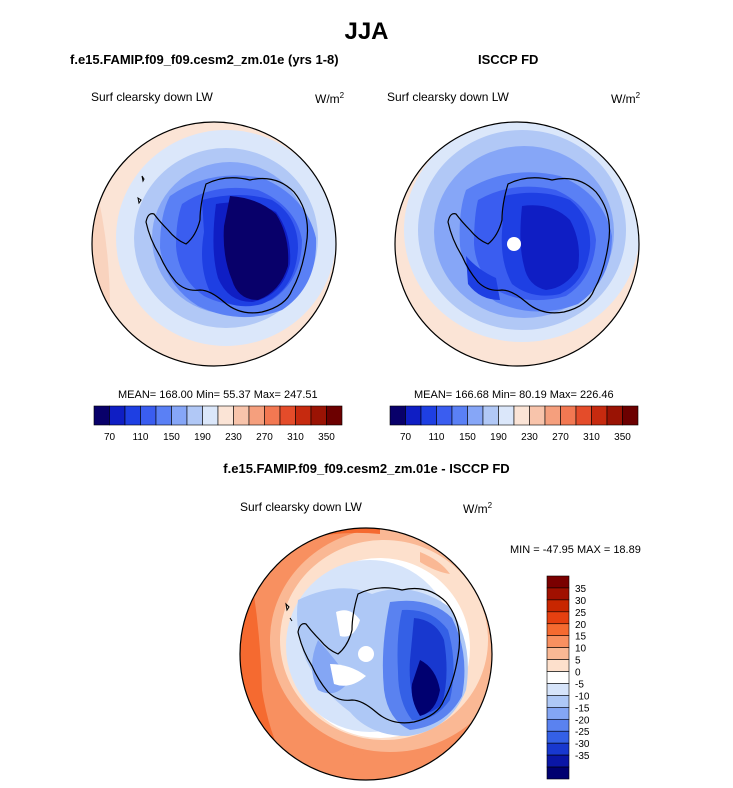 The width and height of the screenshot is (733, 788). Describe the element at coordinates (227, 245) in the screenshot. I see `left-antarctica-outline` at that location.